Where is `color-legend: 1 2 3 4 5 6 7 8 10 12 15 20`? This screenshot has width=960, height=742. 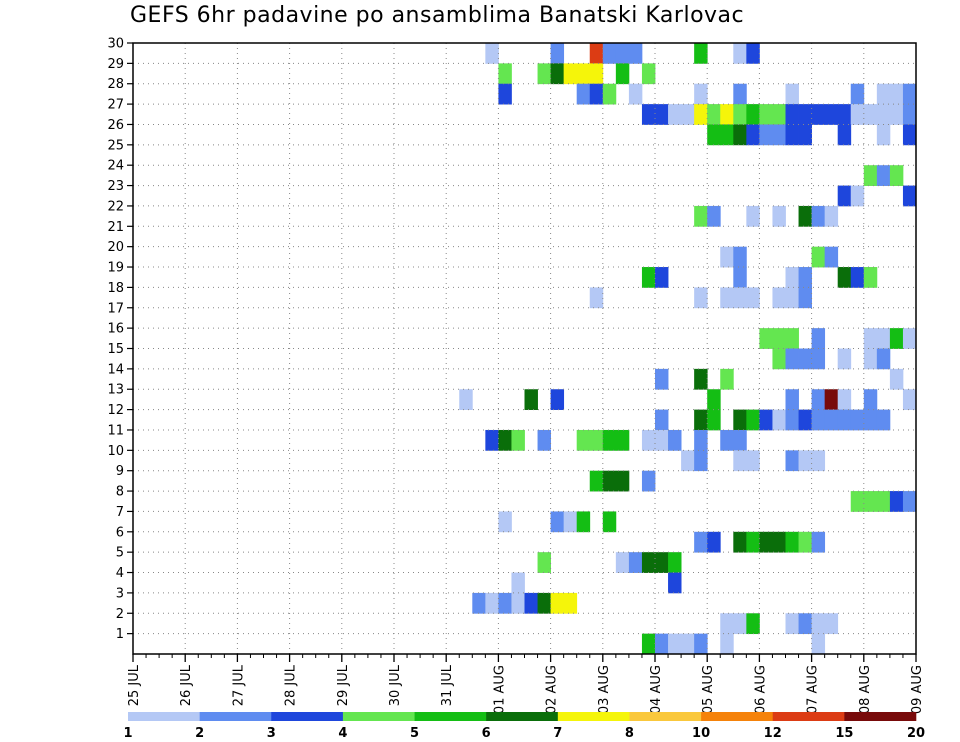
color-legend: 1 2 3 4 5 6 7 8 10 12 15 20 is located at coordinates (524, 726).